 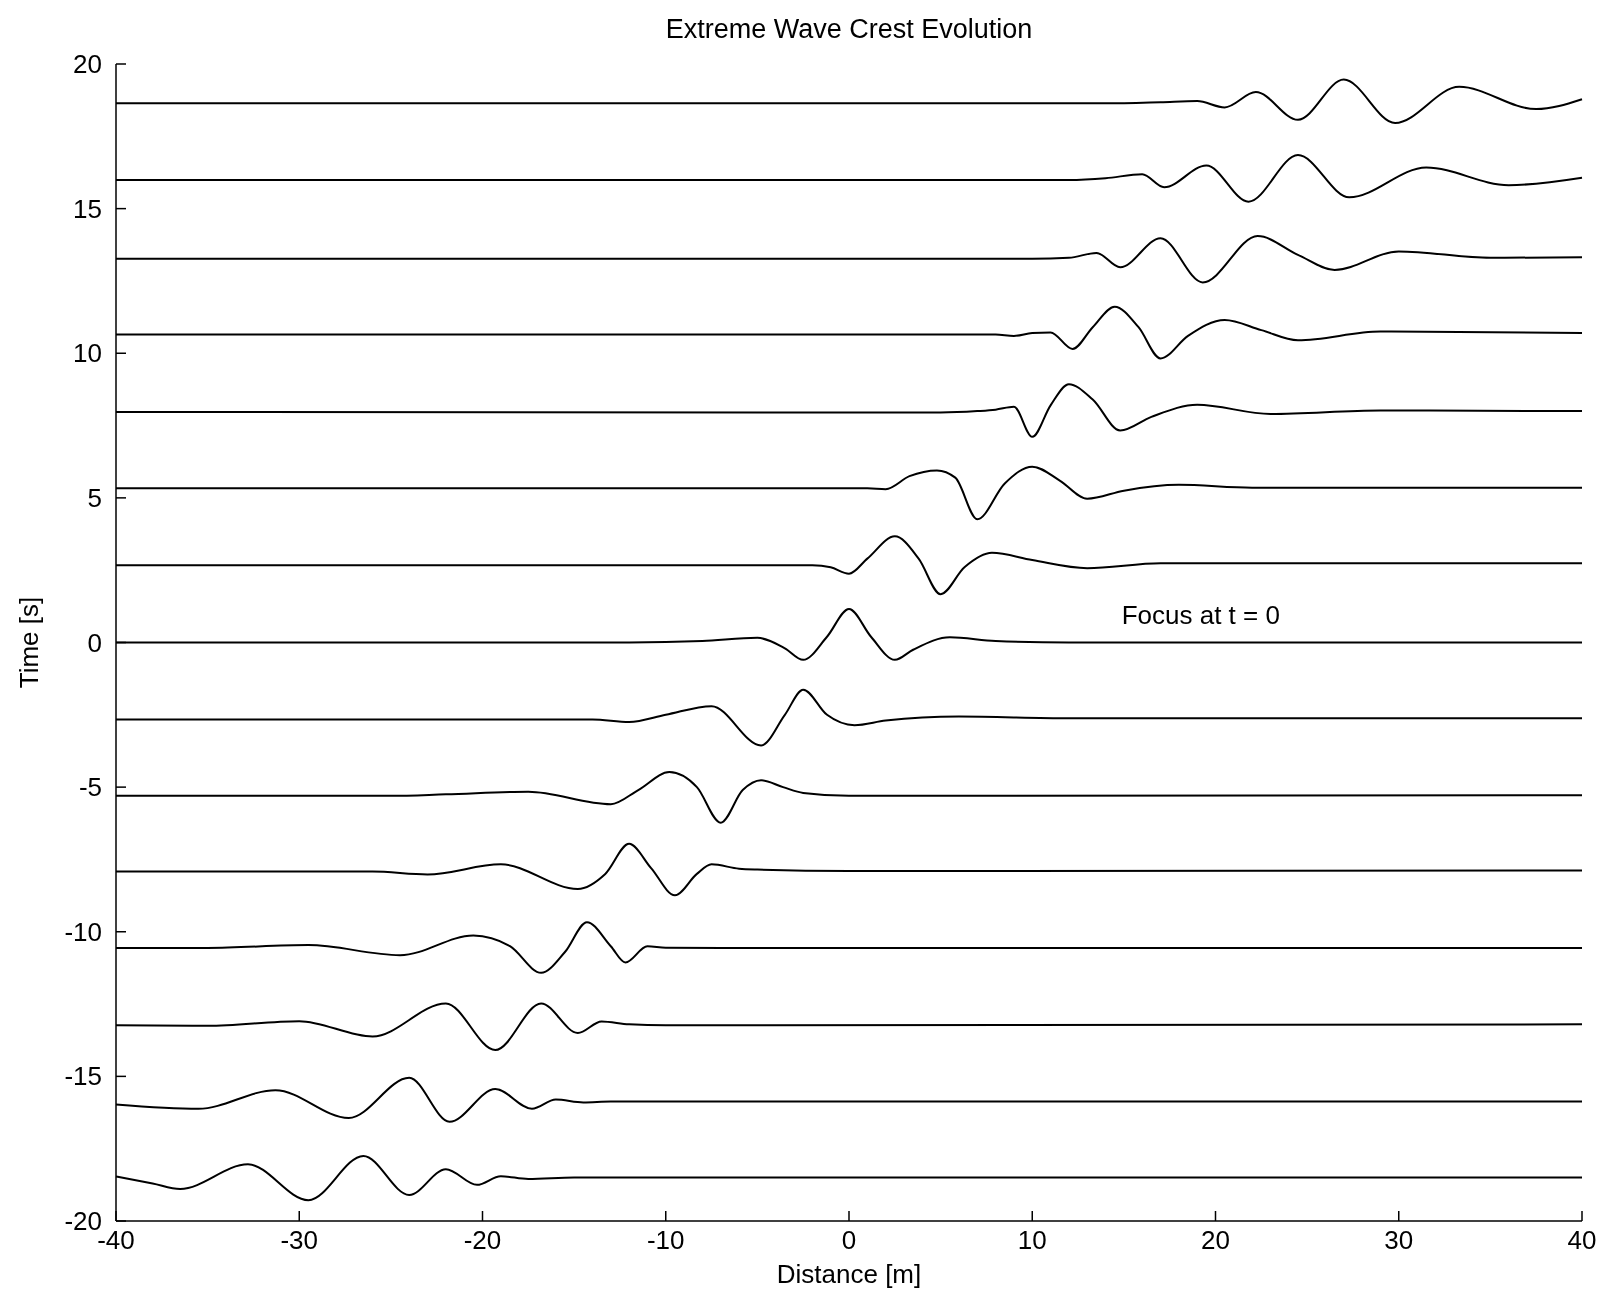 What do you see at coordinates (849, 1274) in the screenshot?
I see `x-axis-title: Distance [m]` at bounding box center [849, 1274].